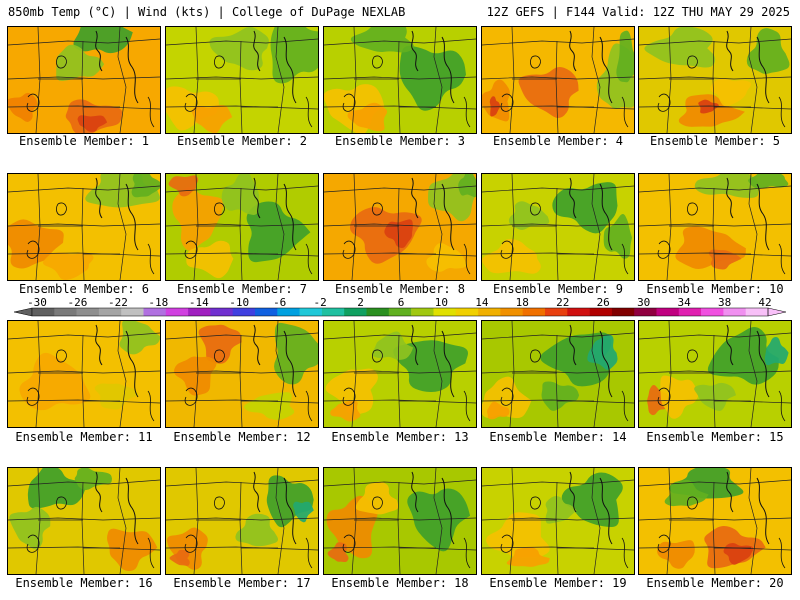 This screenshot has height=600, width=800. Describe the element at coordinates (400, 437) in the screenshot. I see `ensemble-member-label: Ensemble Member: 13` at that location.